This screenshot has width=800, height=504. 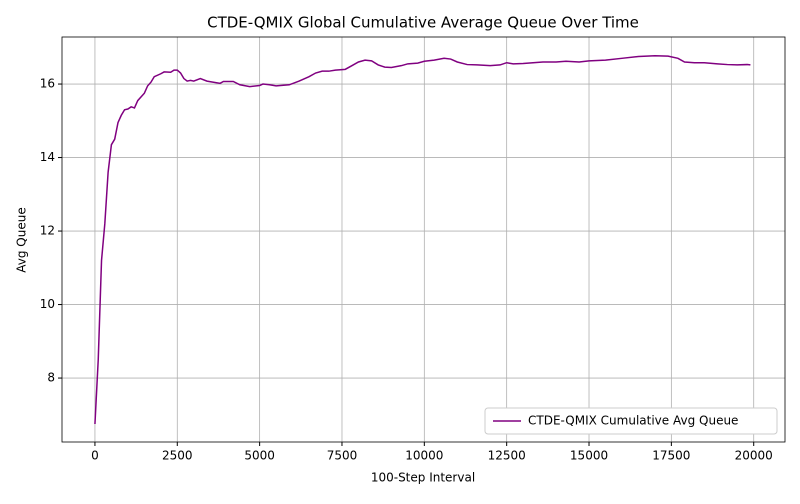 What do you see at coordinates (259, 456) in the screenshot?
I see `x-tick-label: 5000` at bounding box center [259, 456].